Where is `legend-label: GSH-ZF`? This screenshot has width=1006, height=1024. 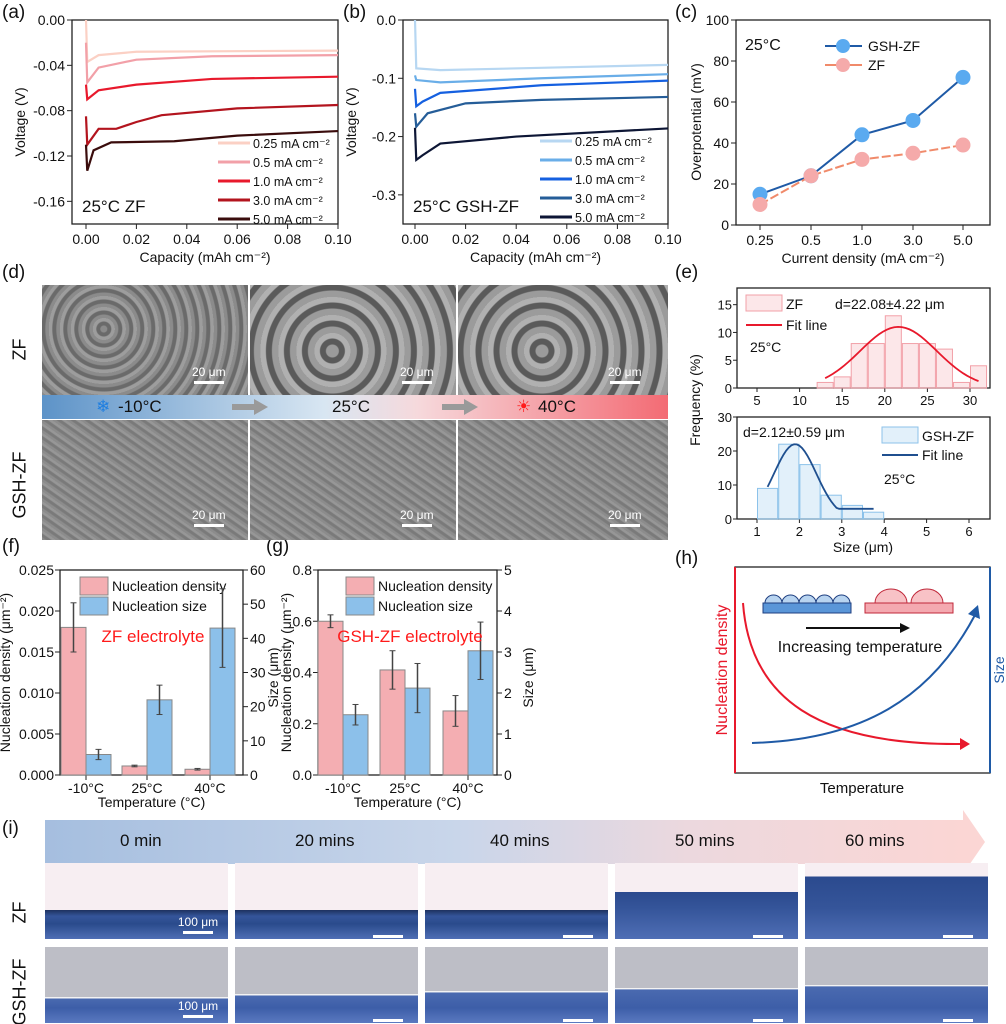
legend-label: GSH-ZF is located at coordinates (948, 436).